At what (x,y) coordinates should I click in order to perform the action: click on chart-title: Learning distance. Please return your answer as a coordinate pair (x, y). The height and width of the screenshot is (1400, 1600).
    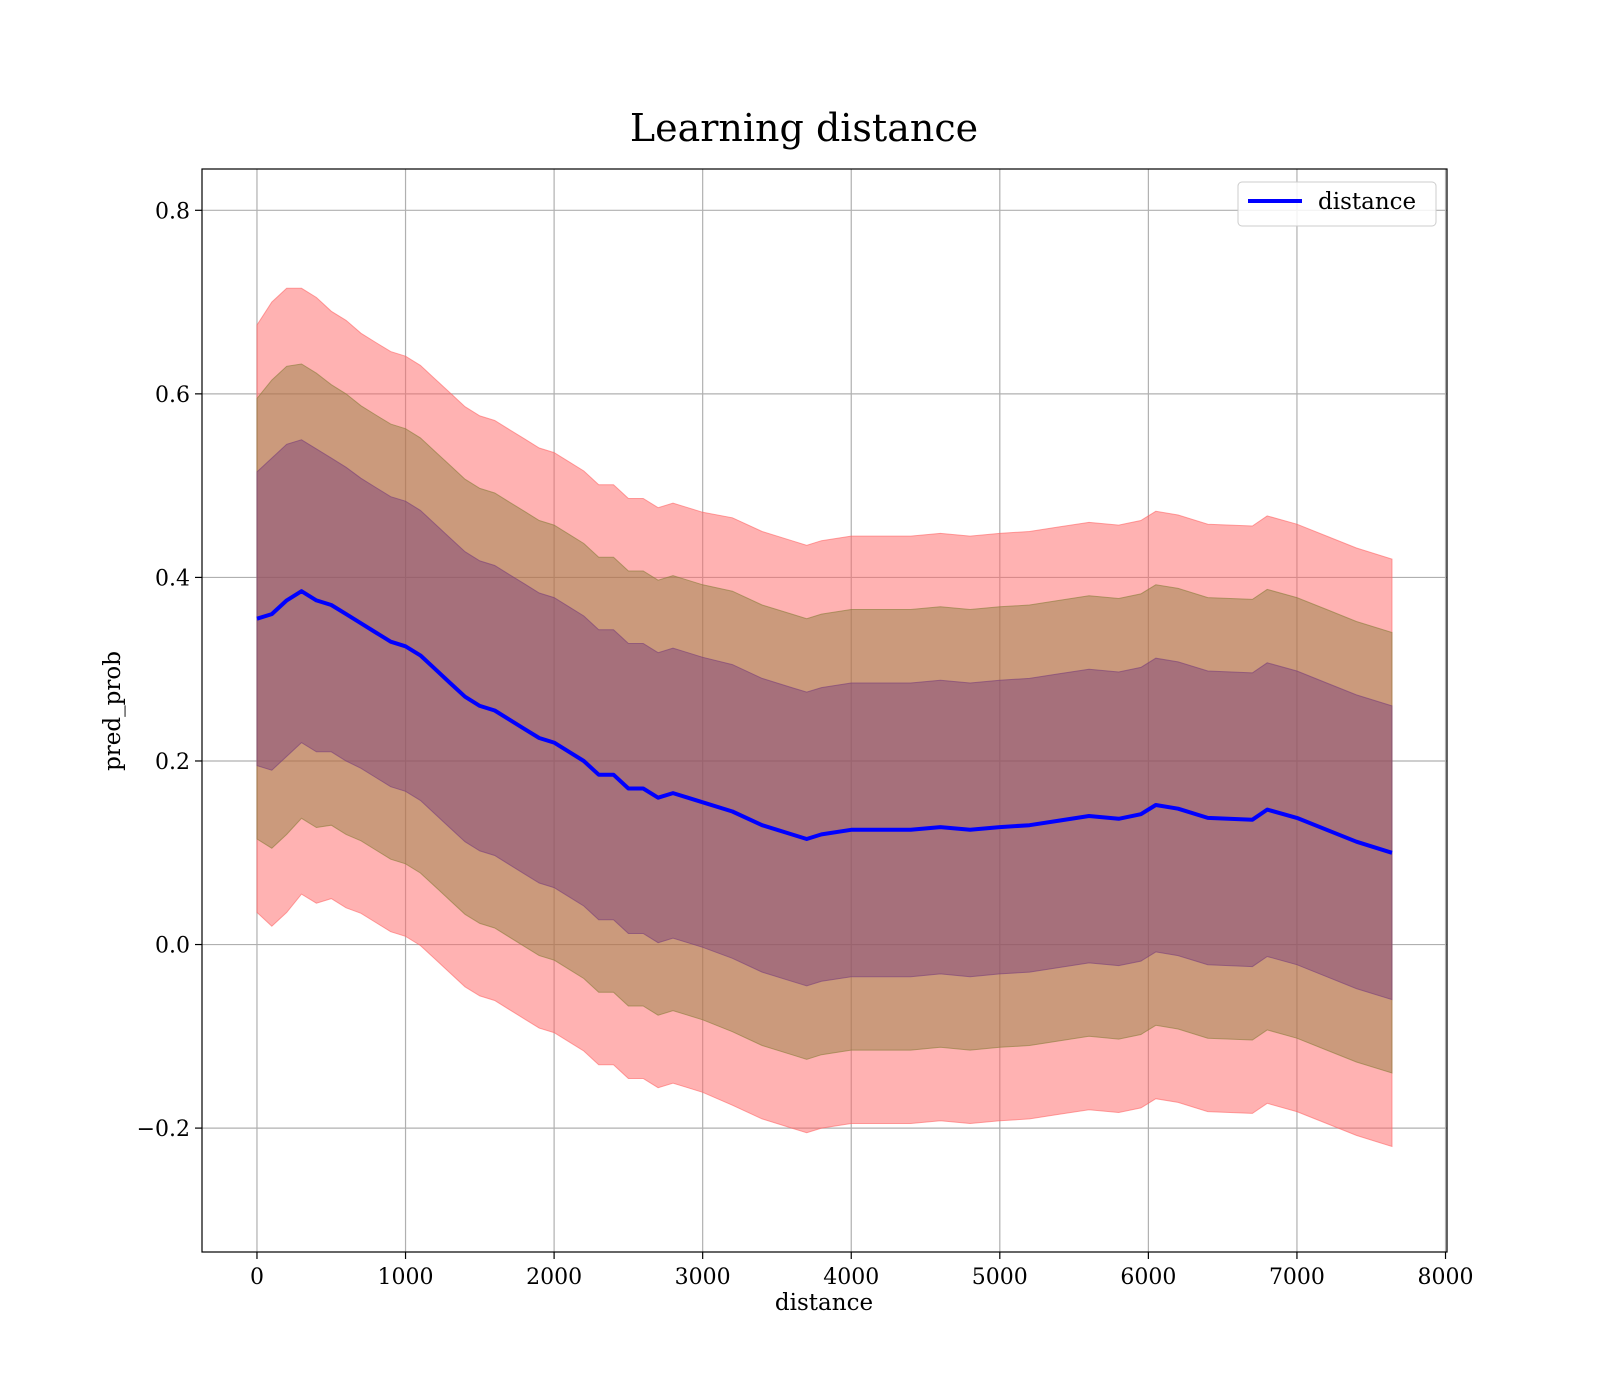
    Looking at the image, I should click on (804, 128).